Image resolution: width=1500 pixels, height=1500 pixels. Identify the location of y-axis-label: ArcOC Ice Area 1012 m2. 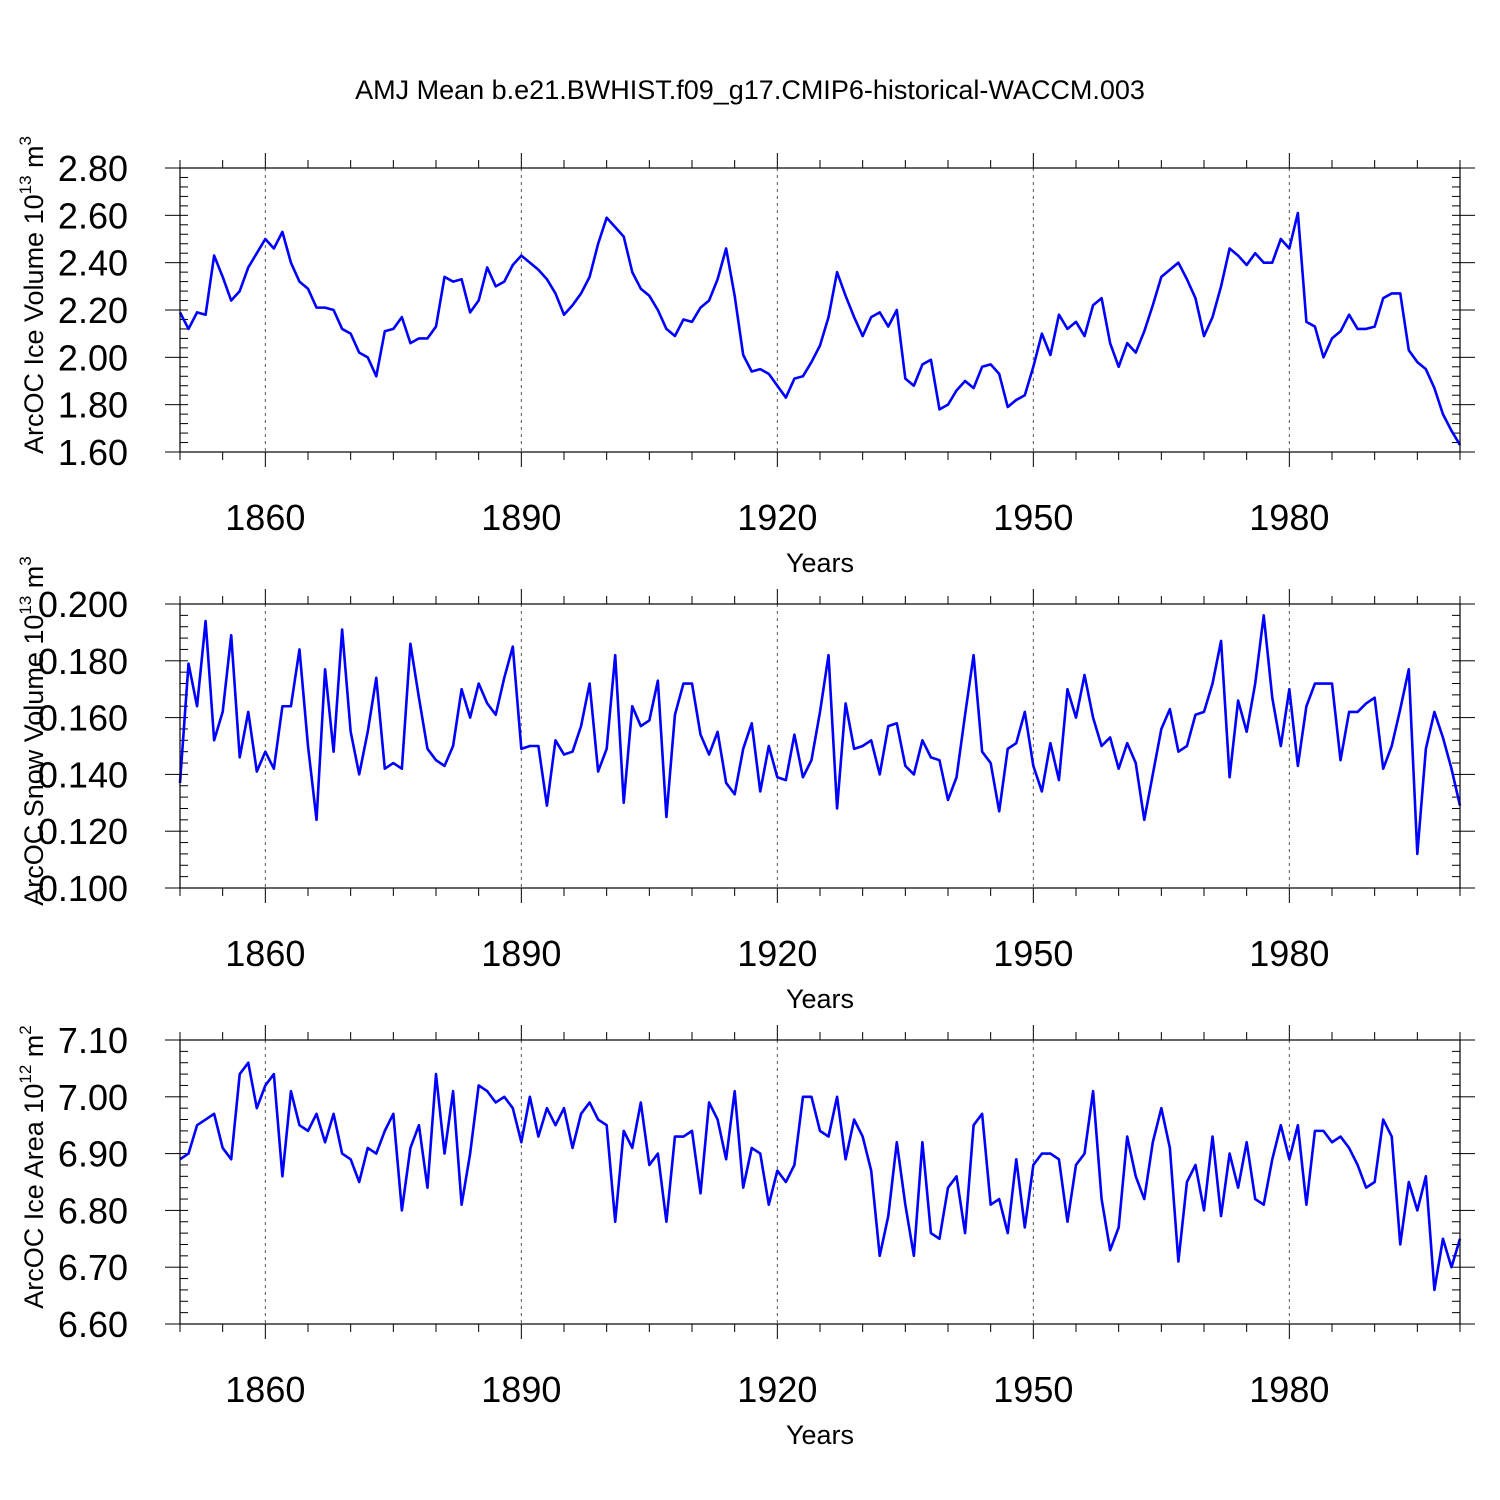
(32, 1167).